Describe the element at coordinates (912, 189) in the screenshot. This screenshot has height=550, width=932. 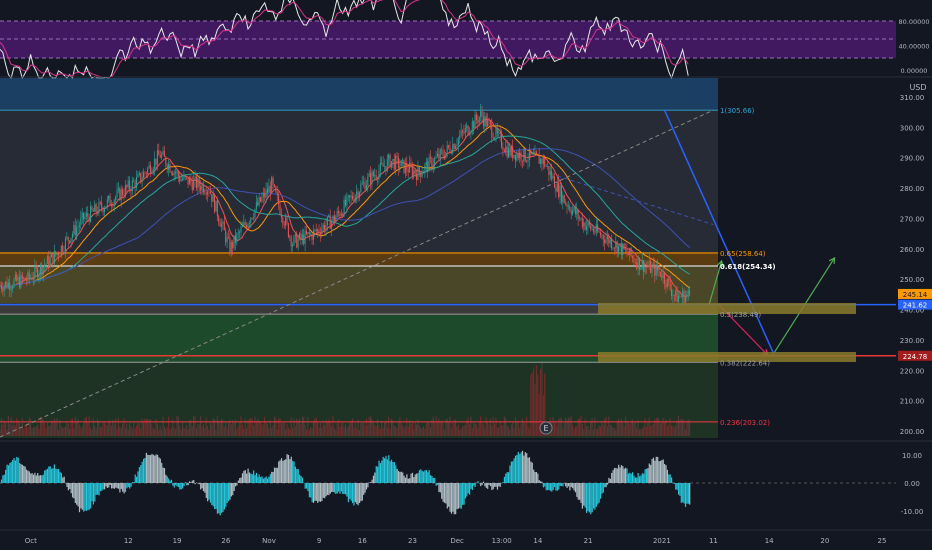
I see `price-tick-label: 280.00` at that location.